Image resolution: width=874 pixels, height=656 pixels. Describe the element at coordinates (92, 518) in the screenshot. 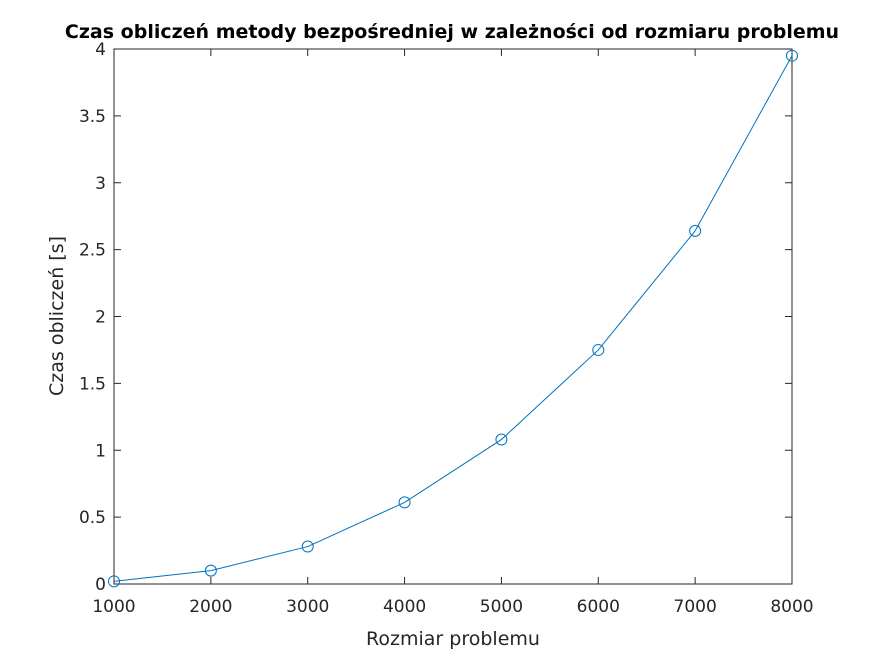

I see `y-tick-label: 0.5` at that location.